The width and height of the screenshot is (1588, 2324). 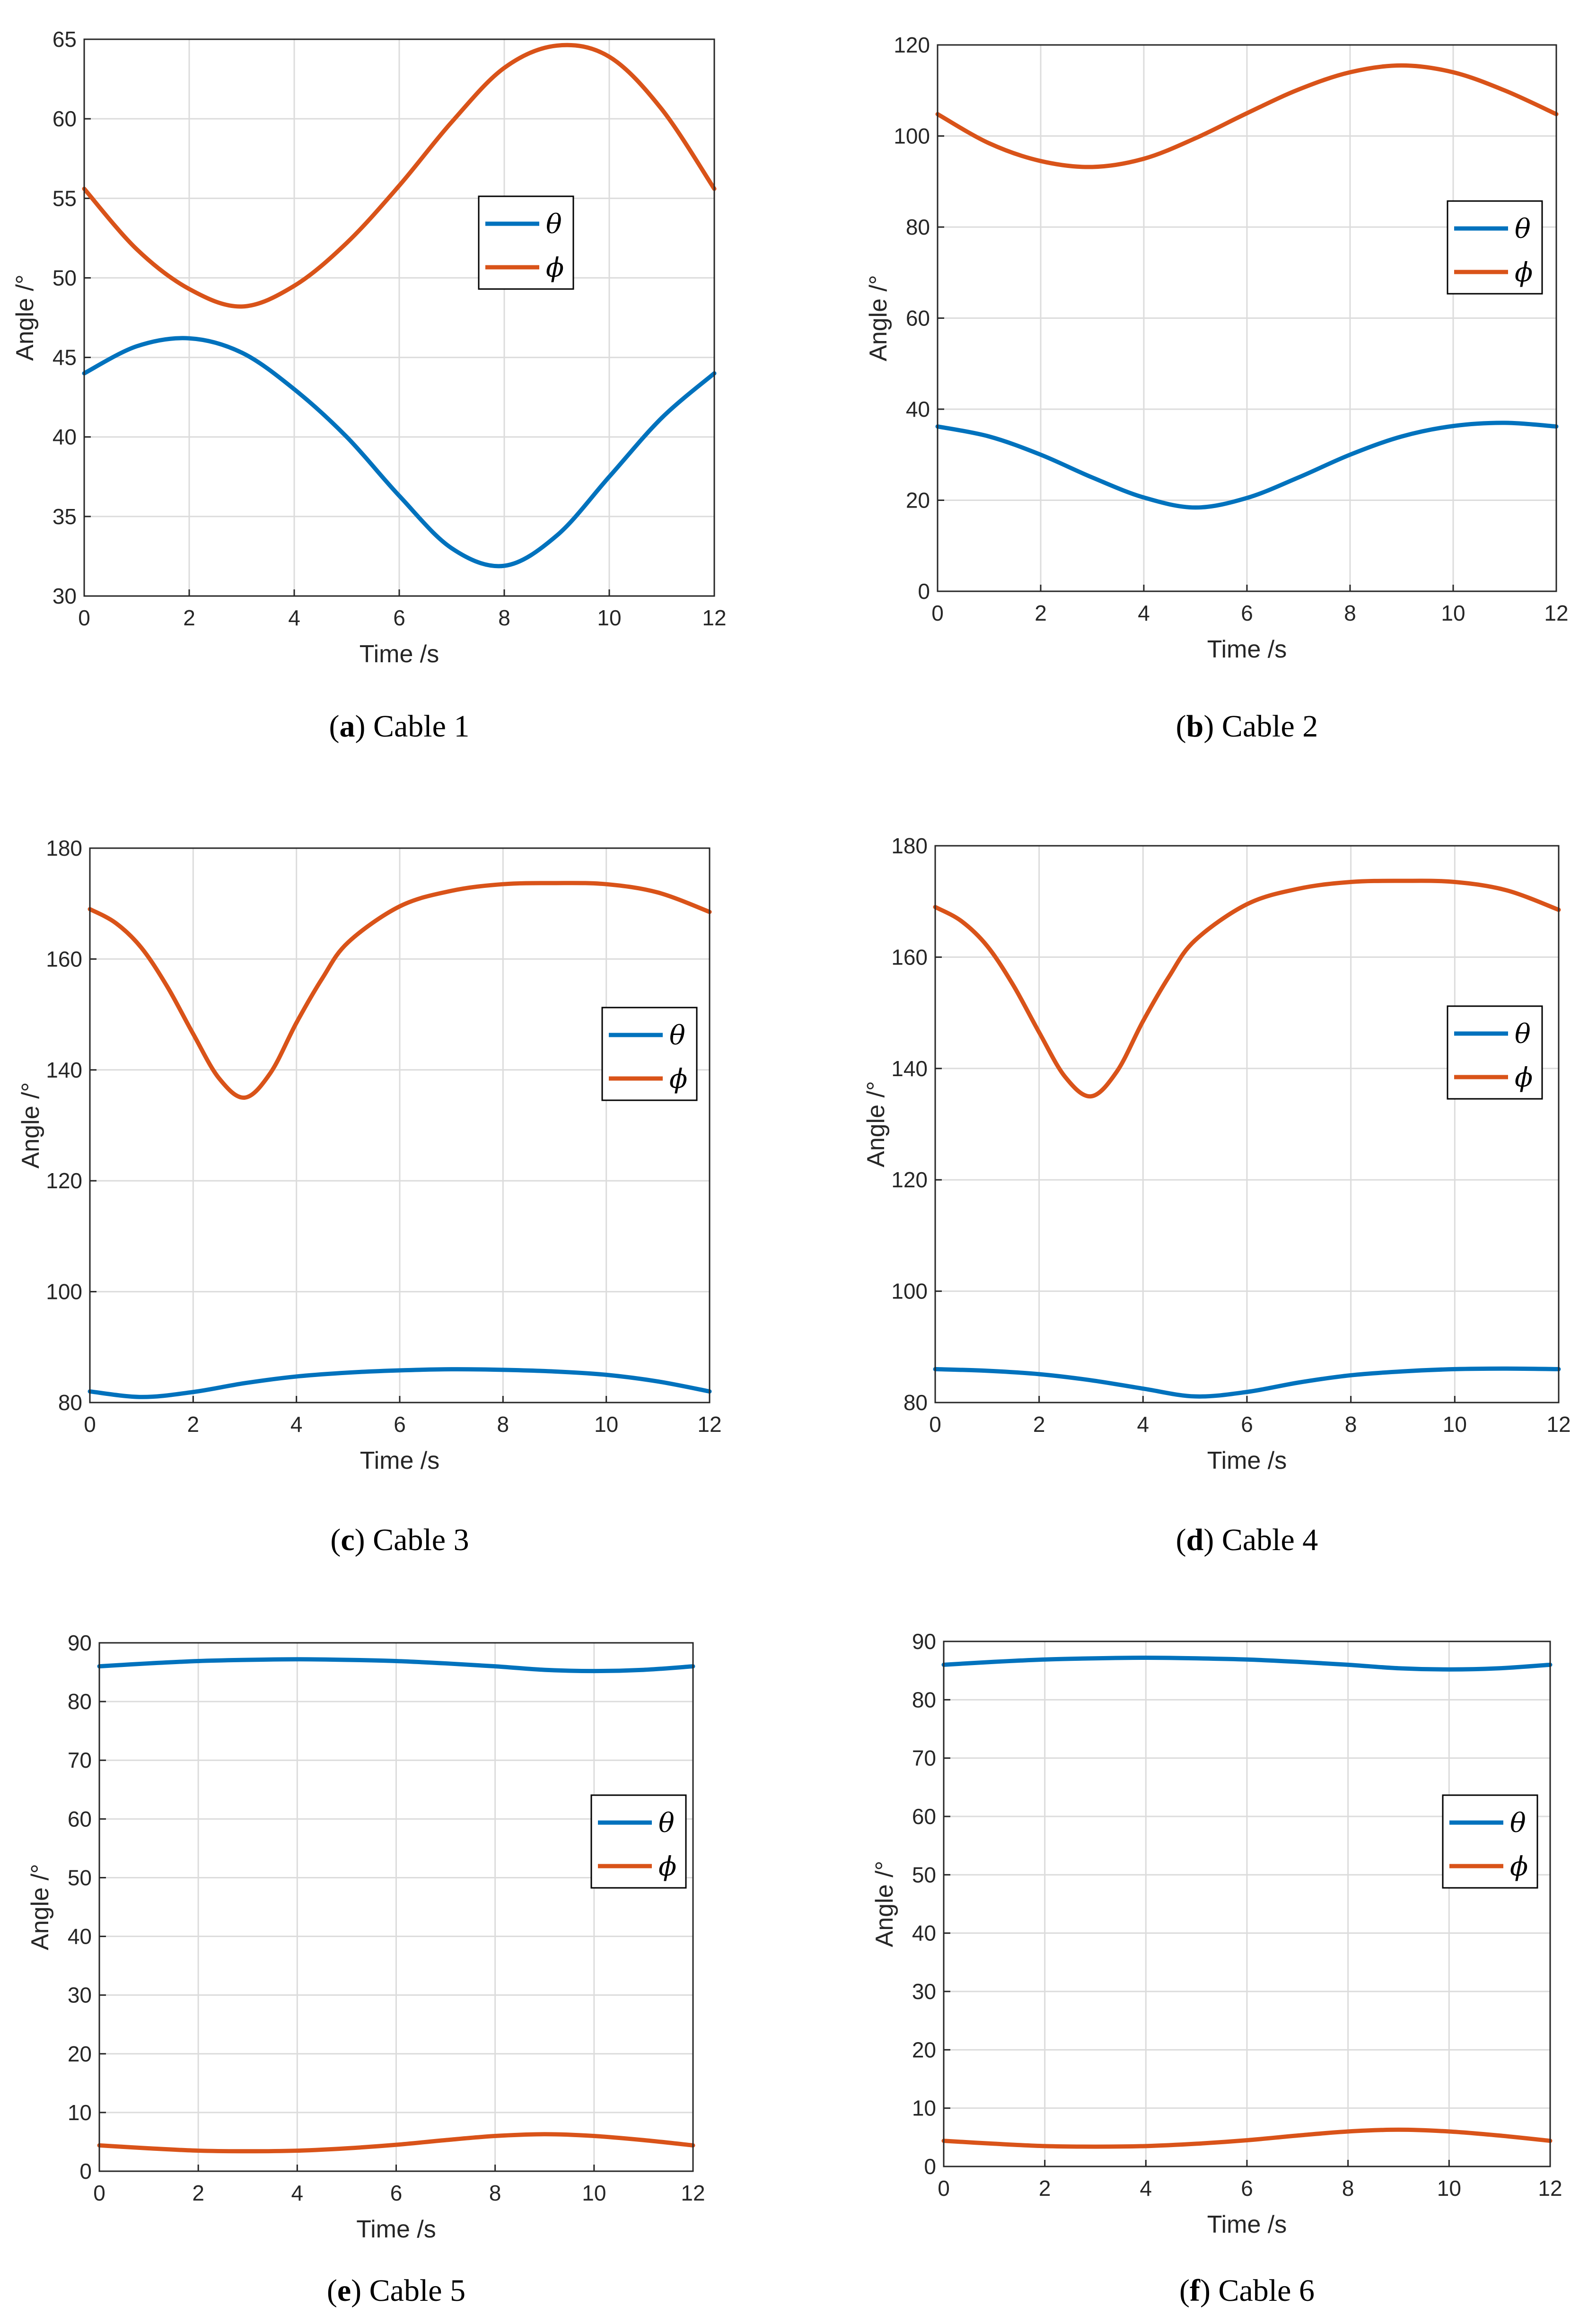 I want to click on figure-caption: (d) Cable 4, so click(x=1247, y=1540).